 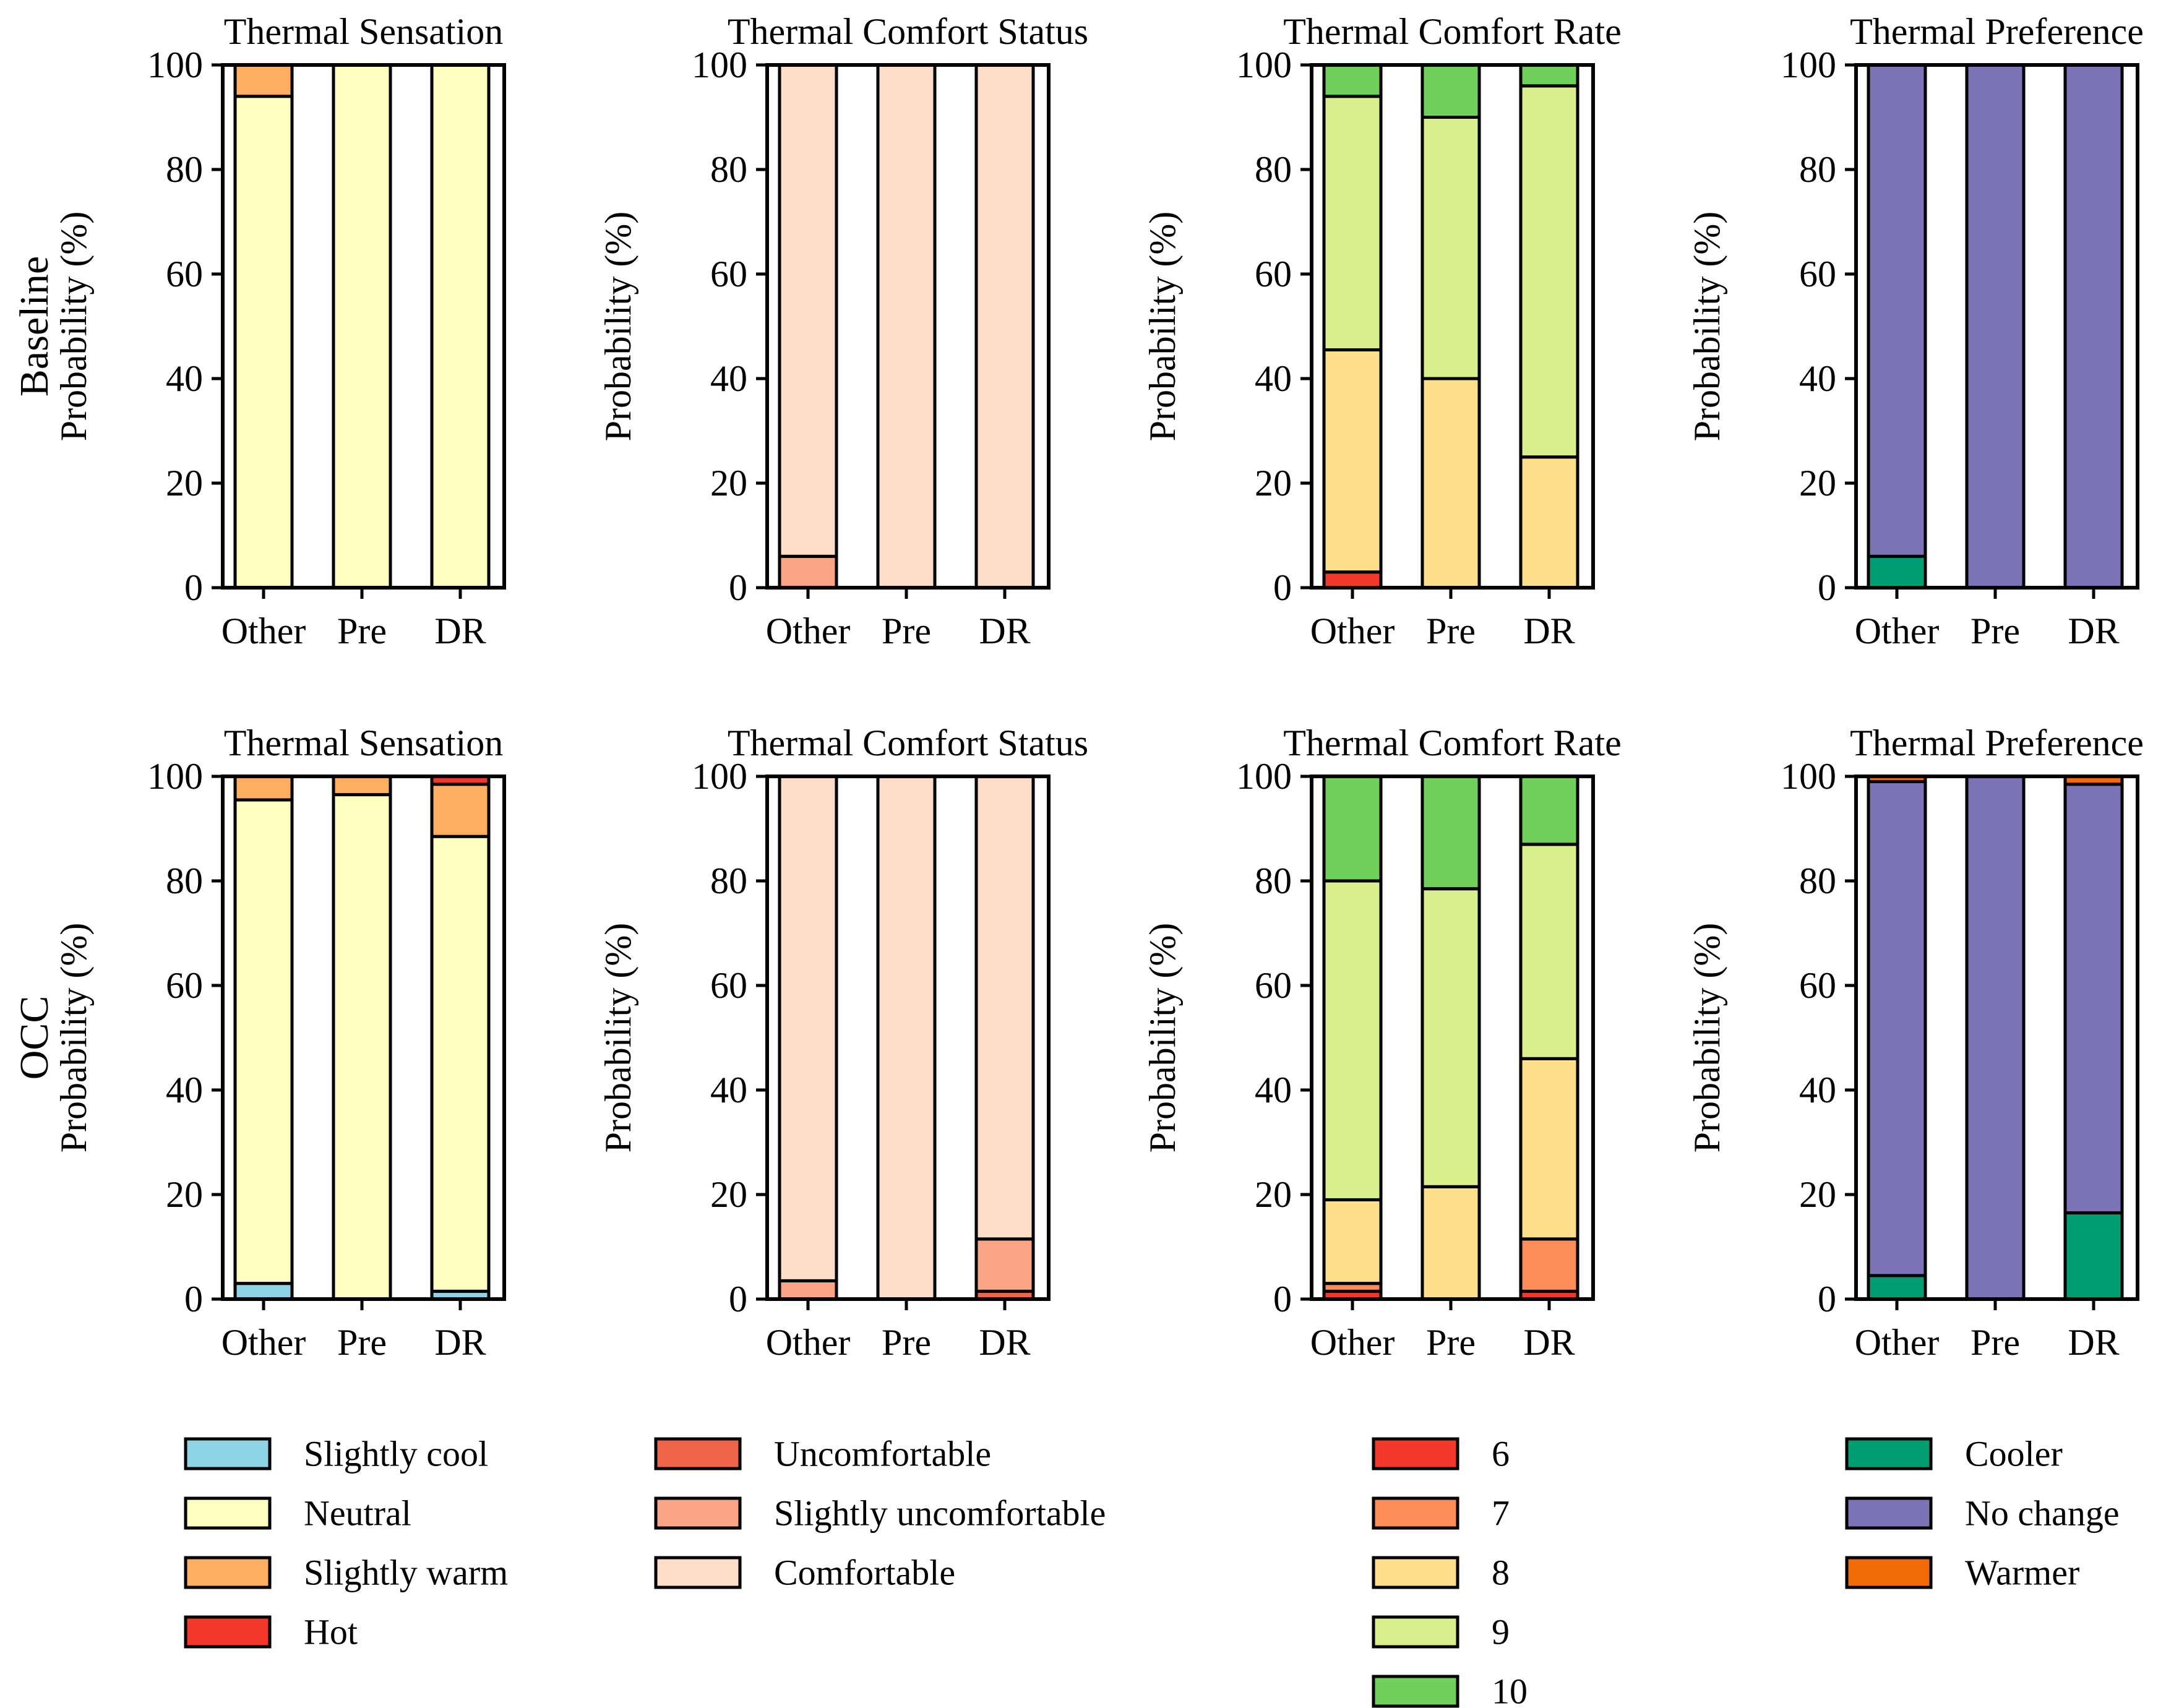 I want to click on legend-label: Neutral, so click(x=357, y=1513).